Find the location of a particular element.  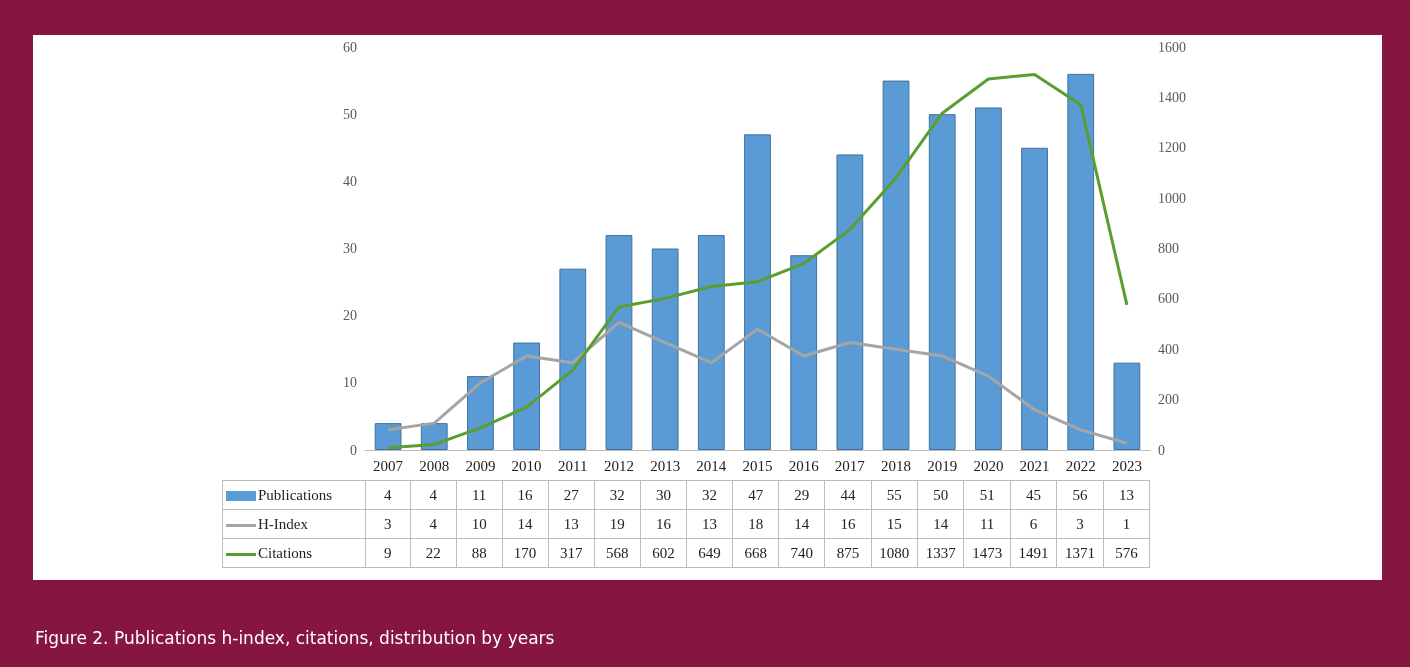

line-series is located at coordinates (757, 382).